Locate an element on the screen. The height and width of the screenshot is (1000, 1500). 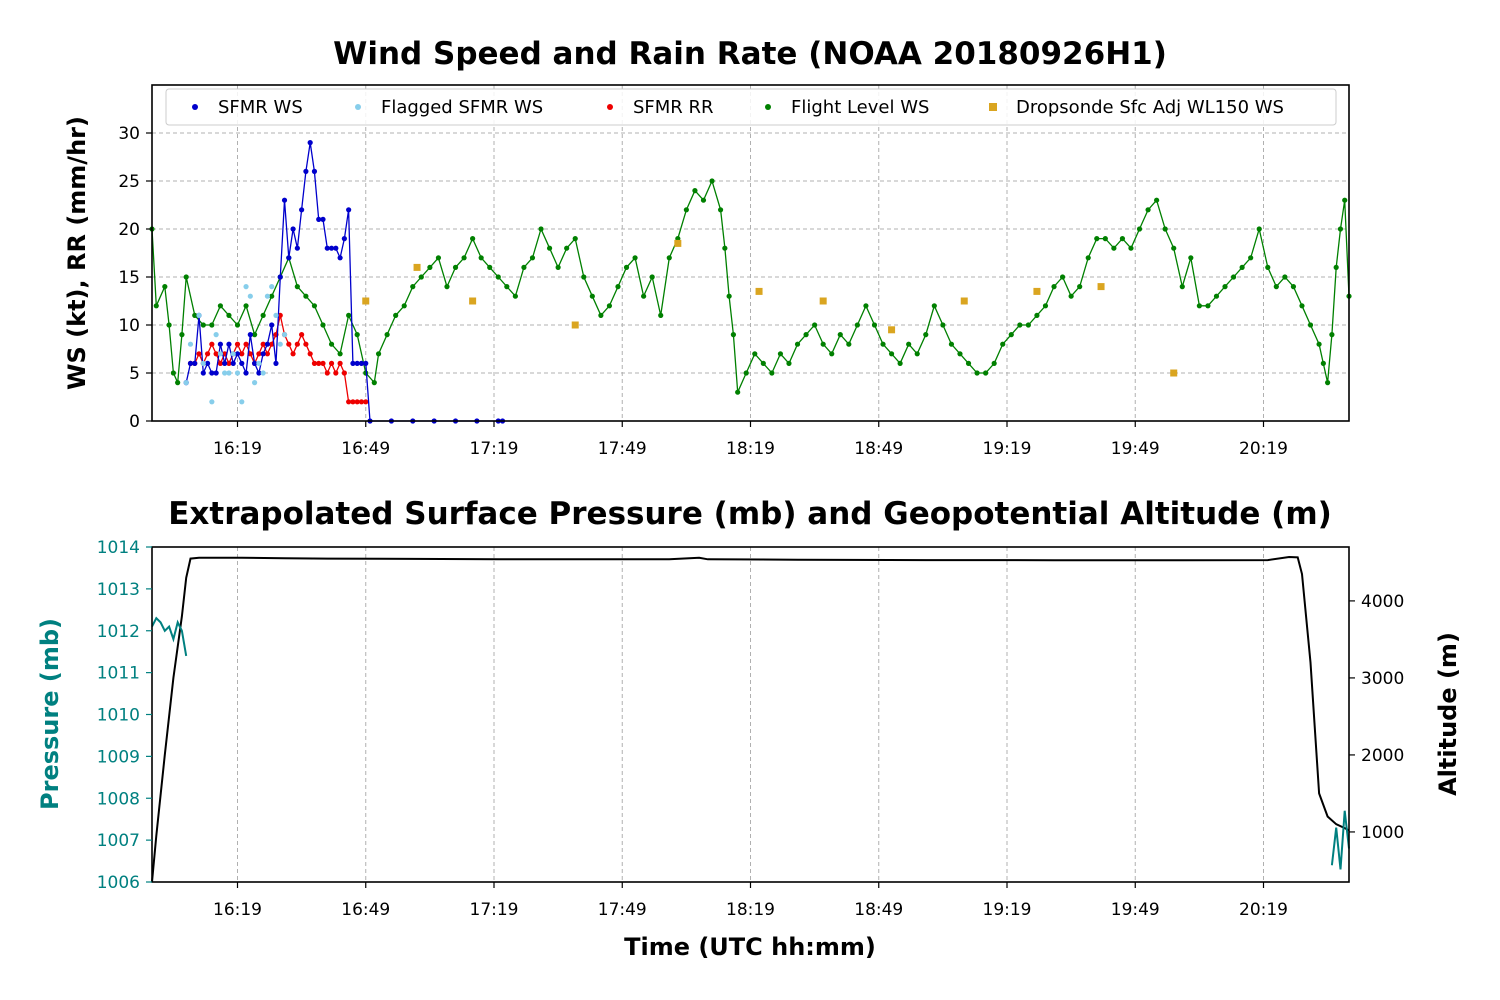
series-line is located at coordinates (344, 282).